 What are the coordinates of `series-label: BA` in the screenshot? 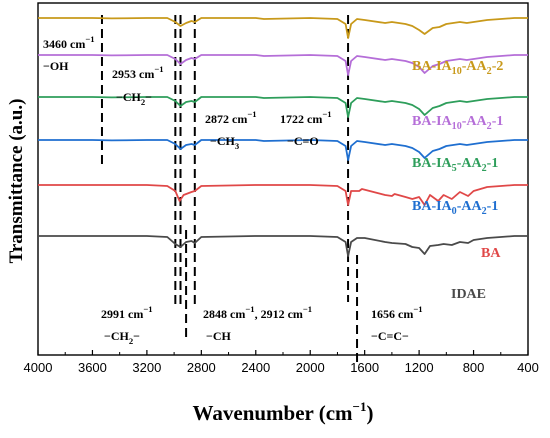 It's located at (491, 253).